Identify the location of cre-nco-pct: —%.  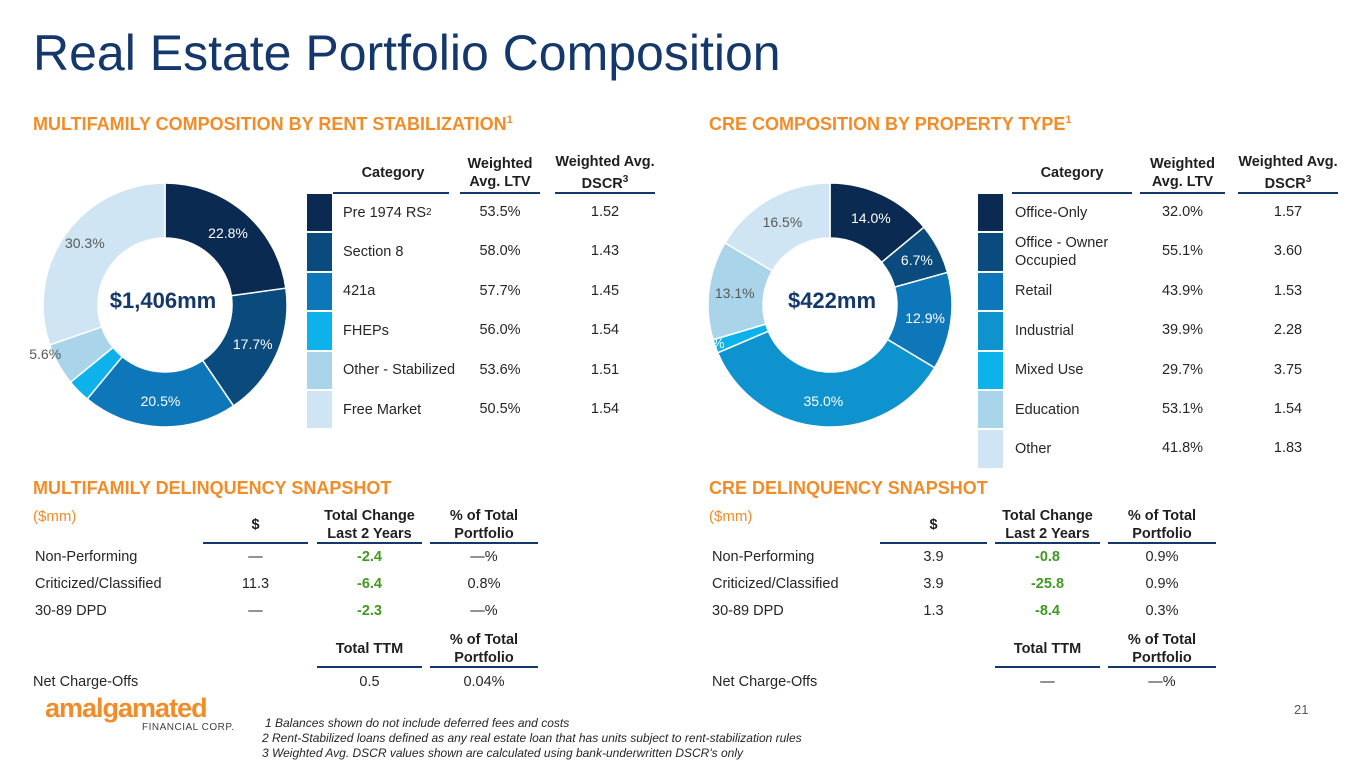
(1162, 682).